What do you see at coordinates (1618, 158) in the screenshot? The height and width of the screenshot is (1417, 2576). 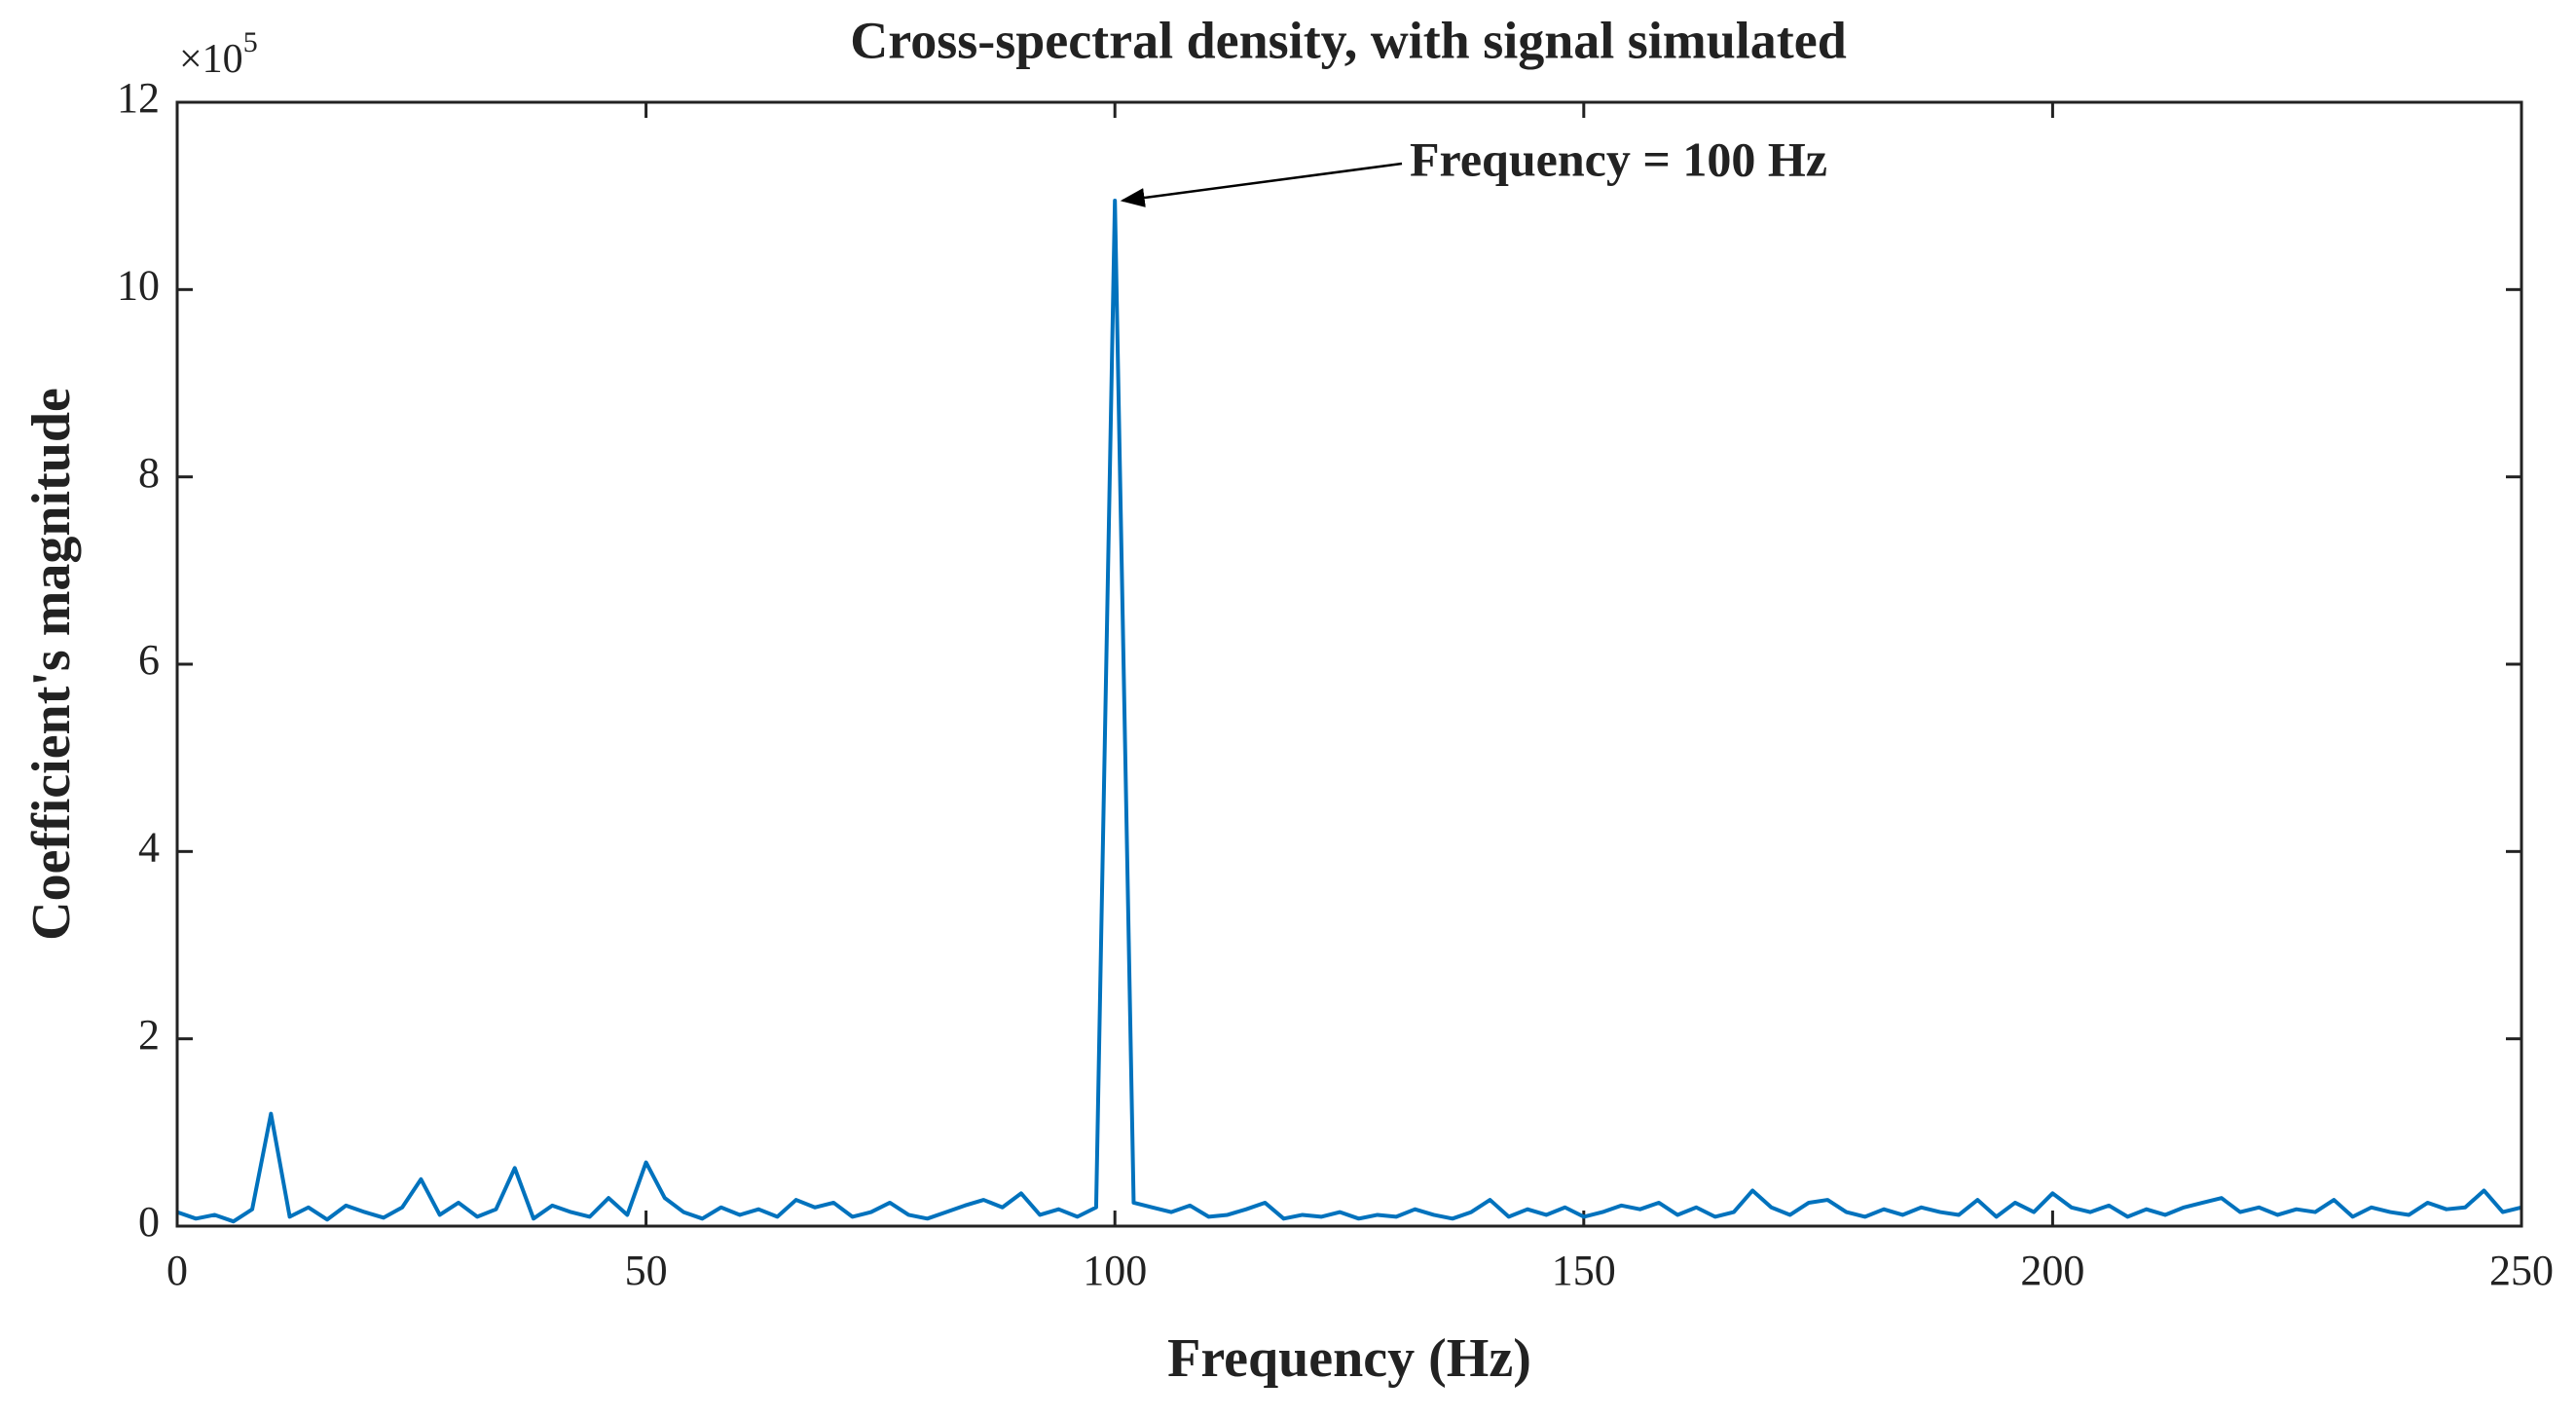 I see `annotation-text: Frequency = 100 Hz` at bounding box center [1618, 158].